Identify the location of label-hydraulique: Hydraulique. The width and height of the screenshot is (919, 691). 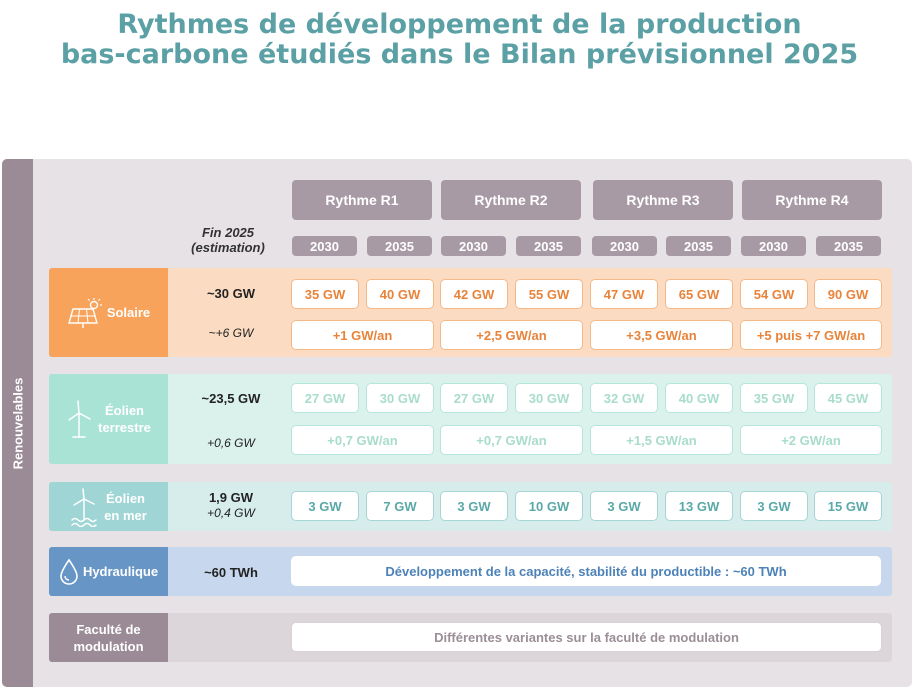
(108, 571).